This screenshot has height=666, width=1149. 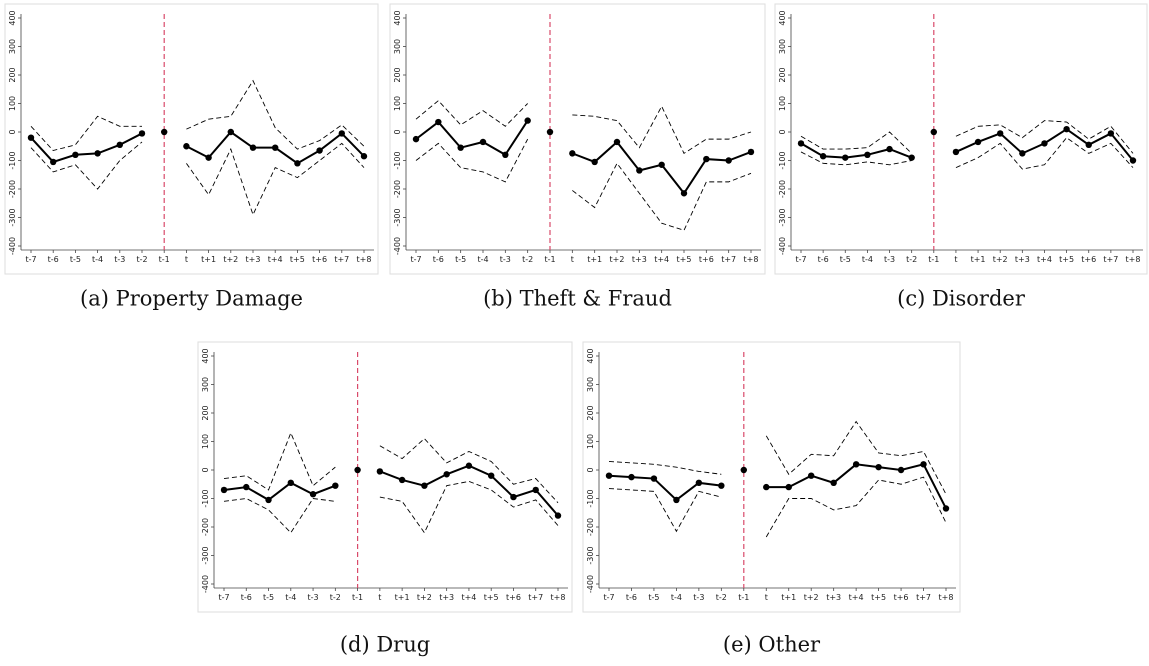 What do you see at coordinates (385, 645) in the screenshot?
I see `caption: (d) Drug` at bounding box center [385, 645].